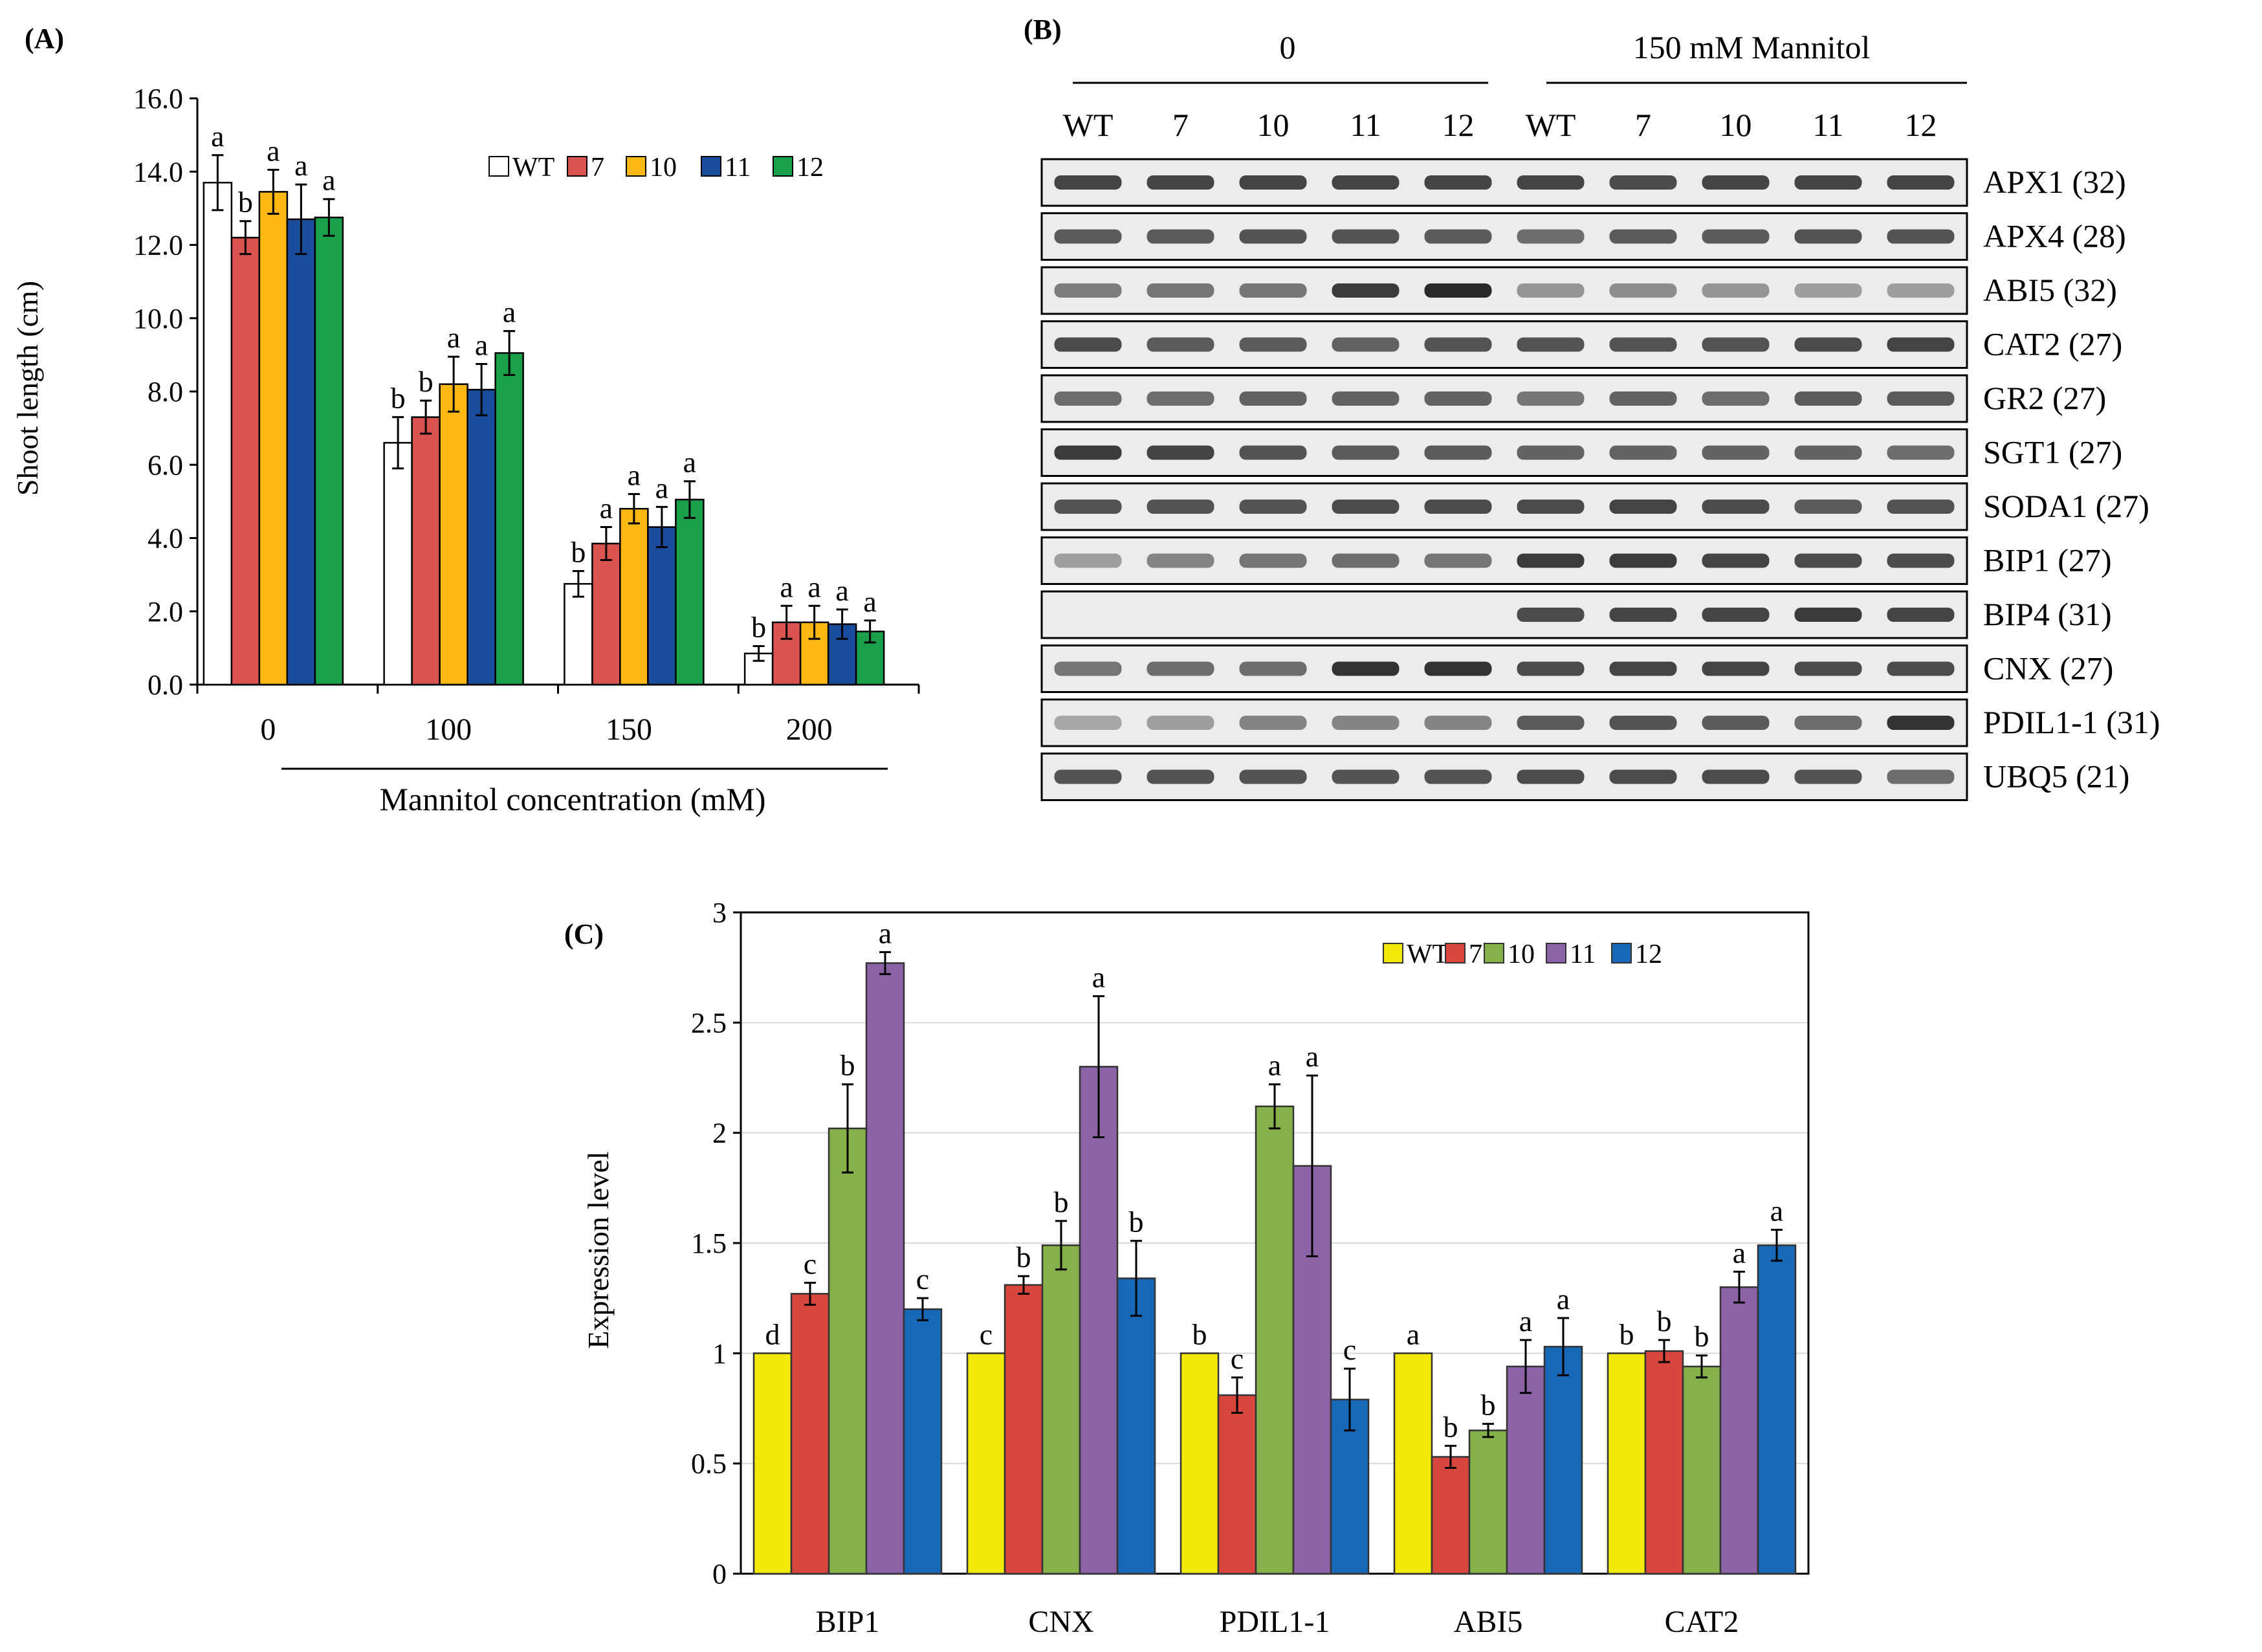 The image size is (2262, 1652). I want to click on panel-a-label: (A), so click(44, 38).